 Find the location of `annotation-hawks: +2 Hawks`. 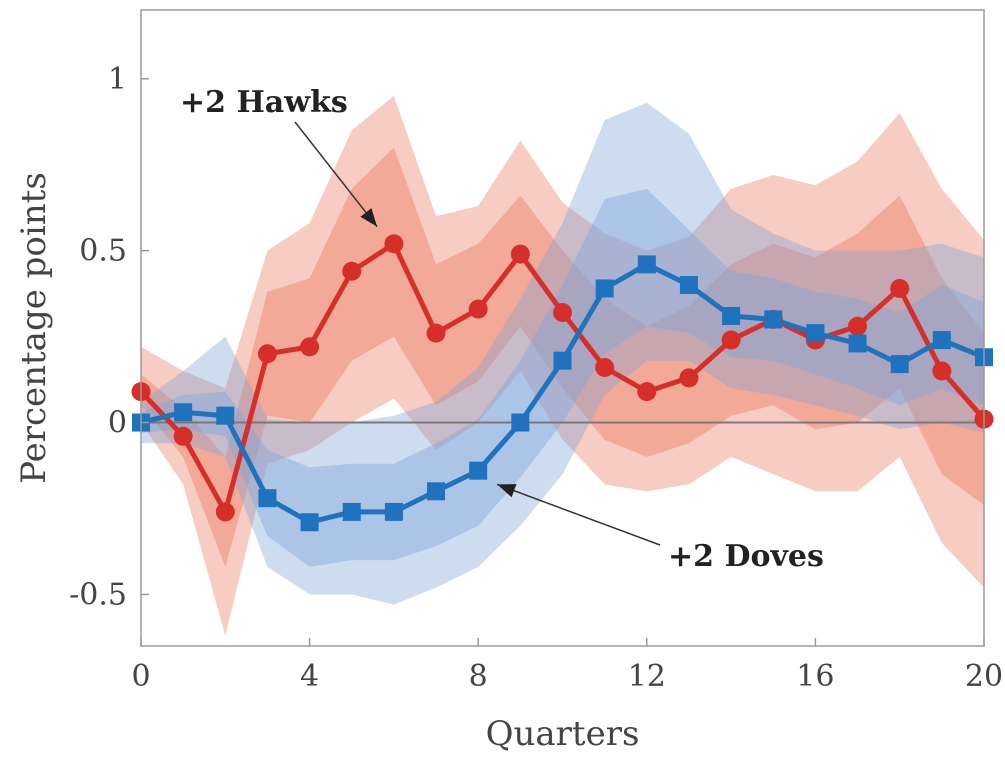

annotation-hawks: +2 Hawks is located at coordinates (279, 156).